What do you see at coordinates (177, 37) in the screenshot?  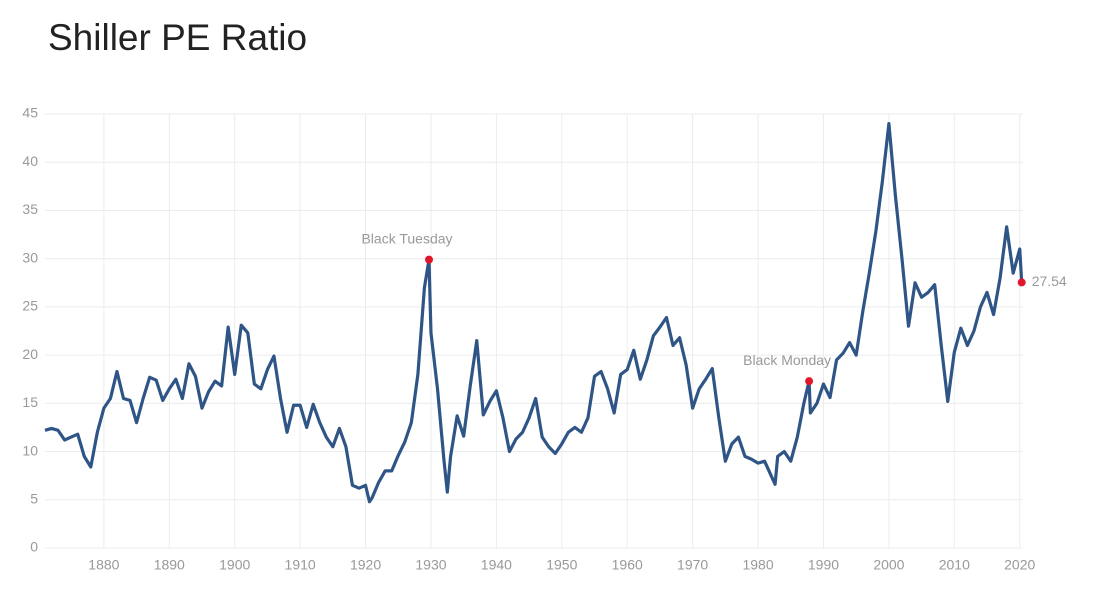 I see `chart-title: Shiller PE Ratio` at bounding box center [177, 37].